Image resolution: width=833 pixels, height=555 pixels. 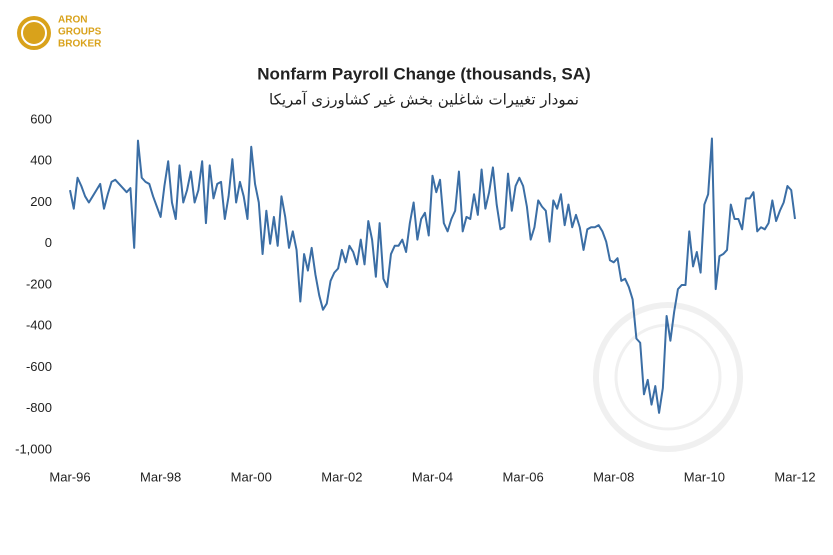 What do you see at coordinates (251, 476) in the screenshot?
I see `x-tick-label: Mar-00` at bounding box center [251, 476].